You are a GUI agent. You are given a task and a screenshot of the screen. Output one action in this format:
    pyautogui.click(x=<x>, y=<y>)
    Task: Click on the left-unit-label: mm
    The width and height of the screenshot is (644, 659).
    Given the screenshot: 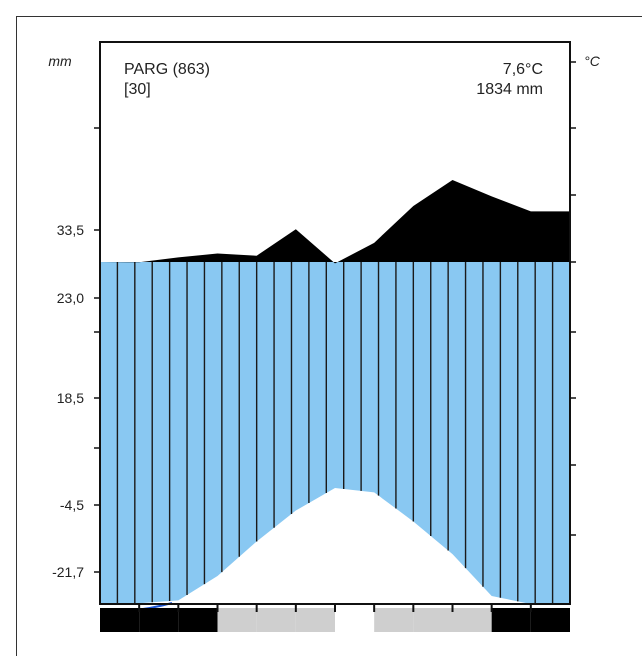 What is the action you would take?
    pyautogui.click(x=60, y=61)
    